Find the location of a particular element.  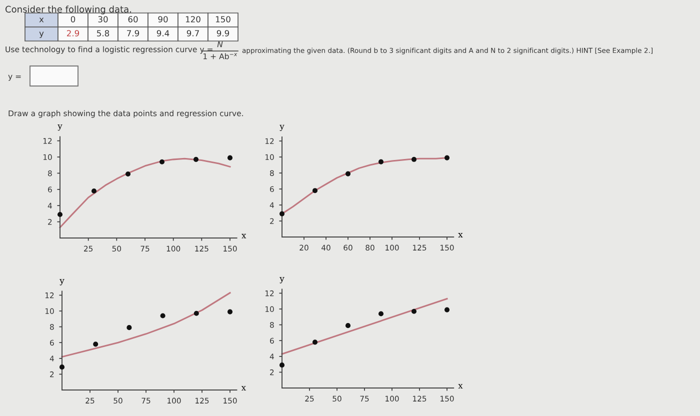

text: 0 is located at coordinates (73, 19).